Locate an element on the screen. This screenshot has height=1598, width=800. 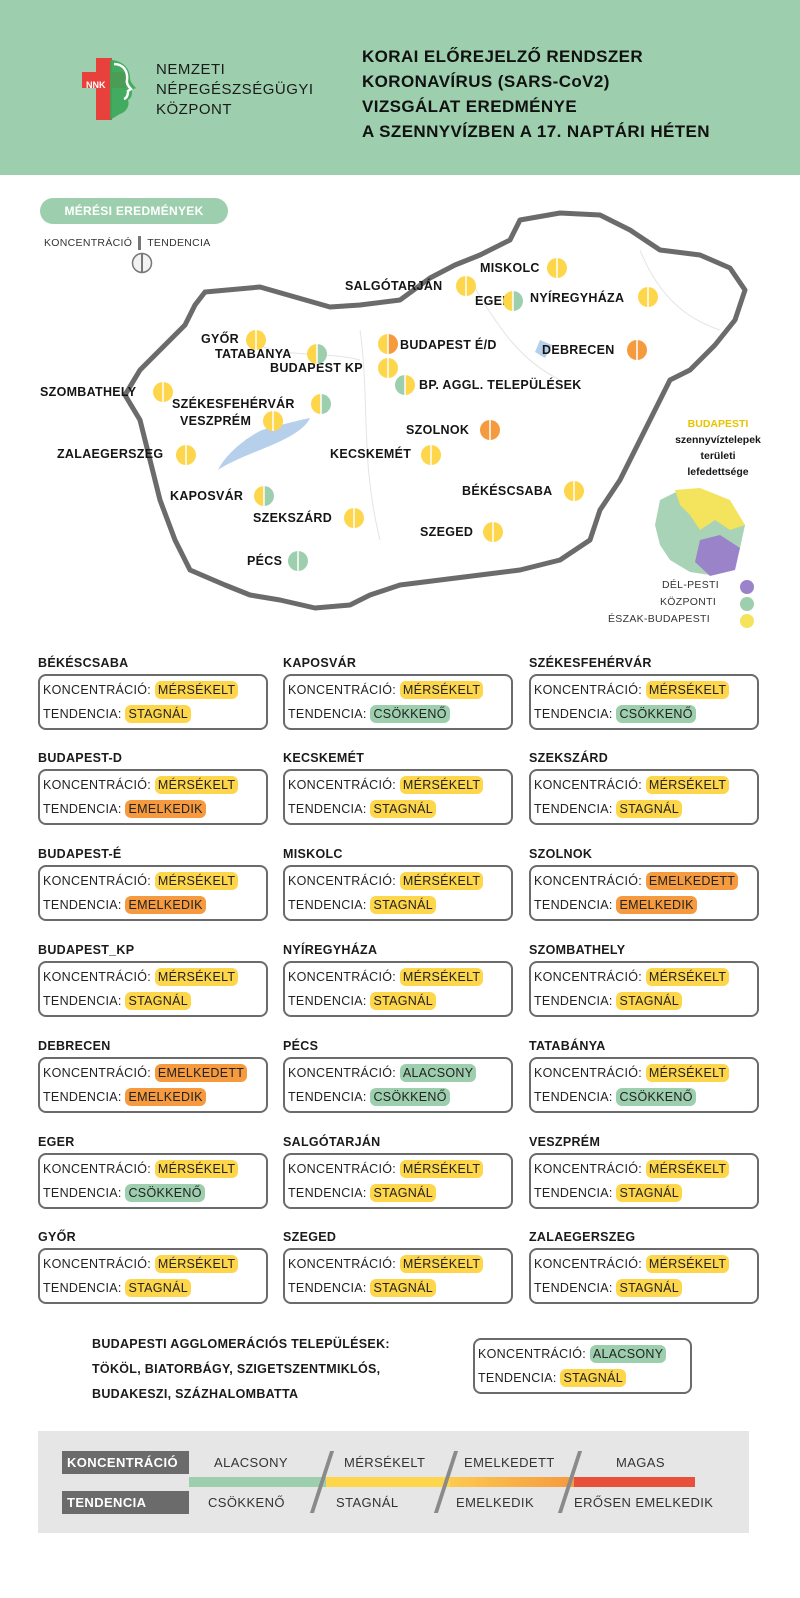
map-label-nyiregyhaza: NYÍREGYHÁZA is located at coordinates (577, 298).